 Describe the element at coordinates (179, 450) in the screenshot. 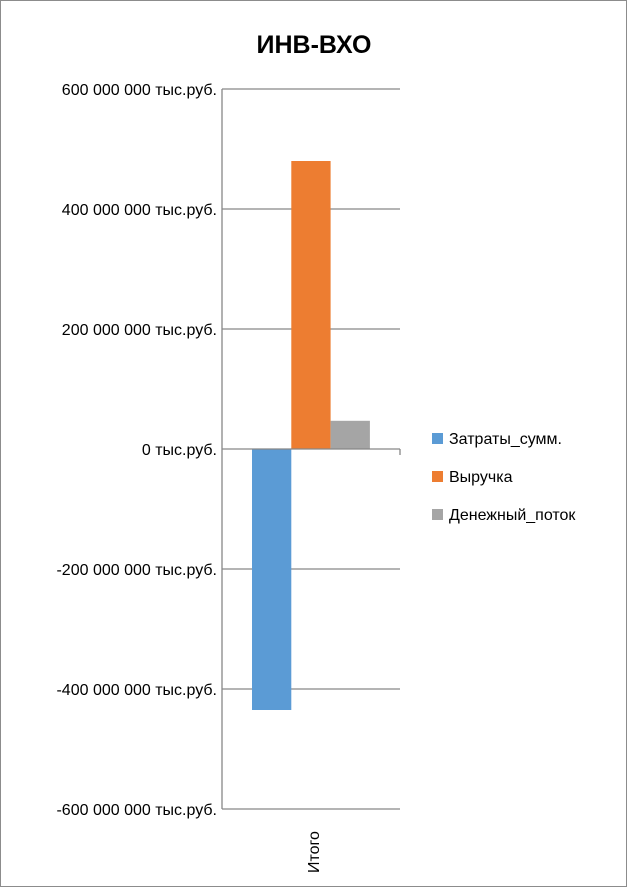

I see `y-tick-label: 0 тыс.руб.` at that location.